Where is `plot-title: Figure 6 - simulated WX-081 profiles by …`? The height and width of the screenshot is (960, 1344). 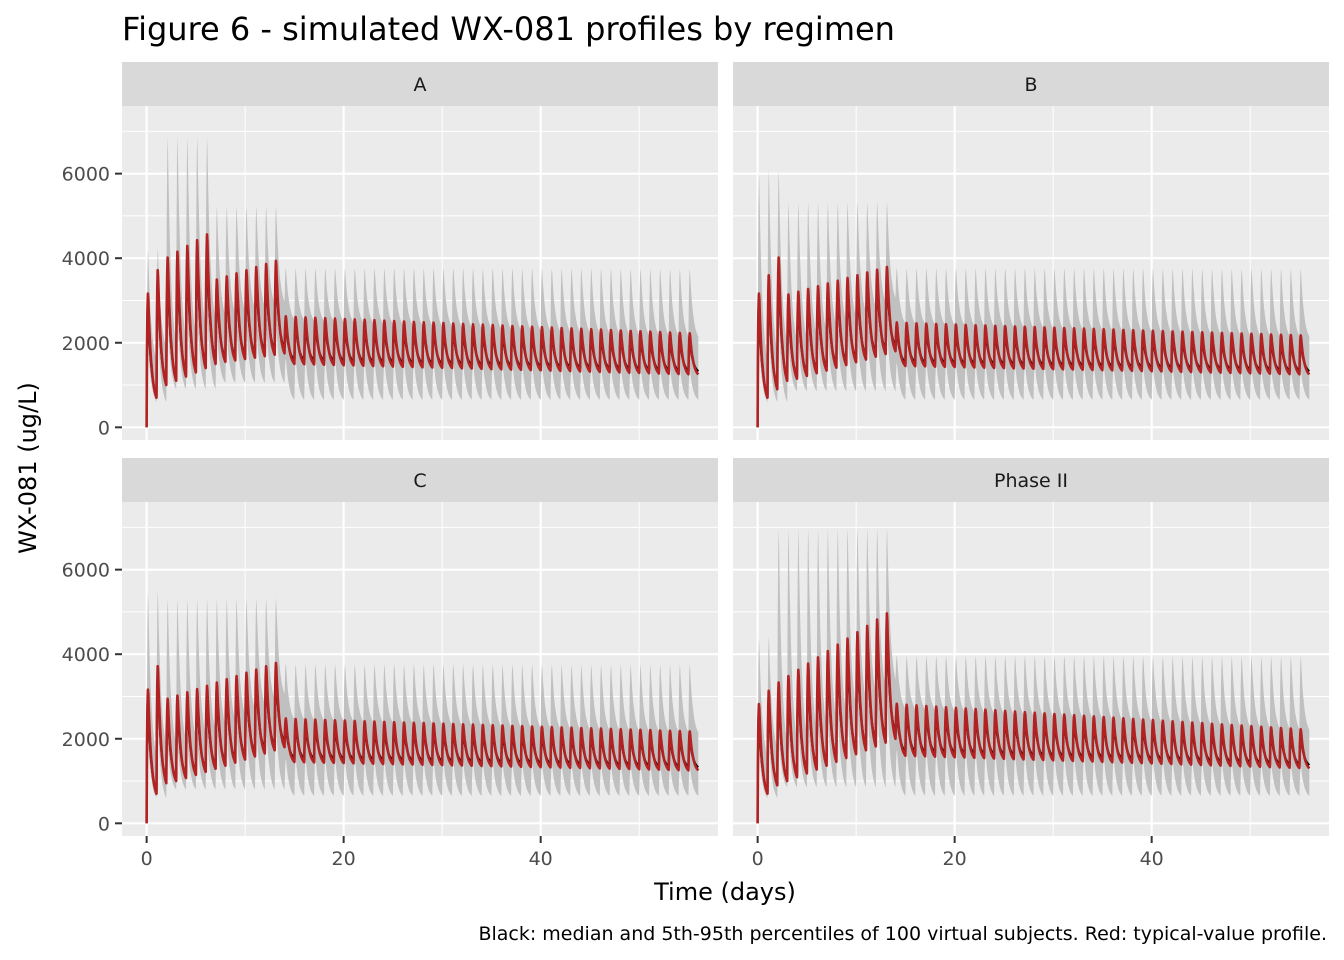
plot-title: Figure 6 - simulated WX-081 profiles by … is located at coordinates (508, 29).